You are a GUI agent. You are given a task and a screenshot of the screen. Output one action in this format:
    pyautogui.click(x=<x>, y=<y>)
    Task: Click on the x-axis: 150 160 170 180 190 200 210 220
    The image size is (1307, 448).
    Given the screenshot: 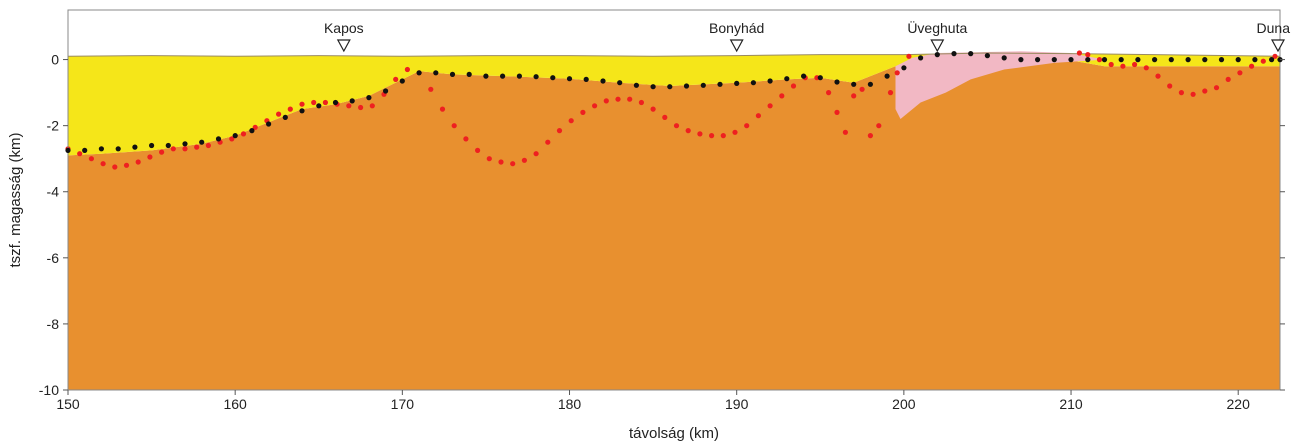 What is the action you would take?
    pyautogui.click(x=653, y=401)
    